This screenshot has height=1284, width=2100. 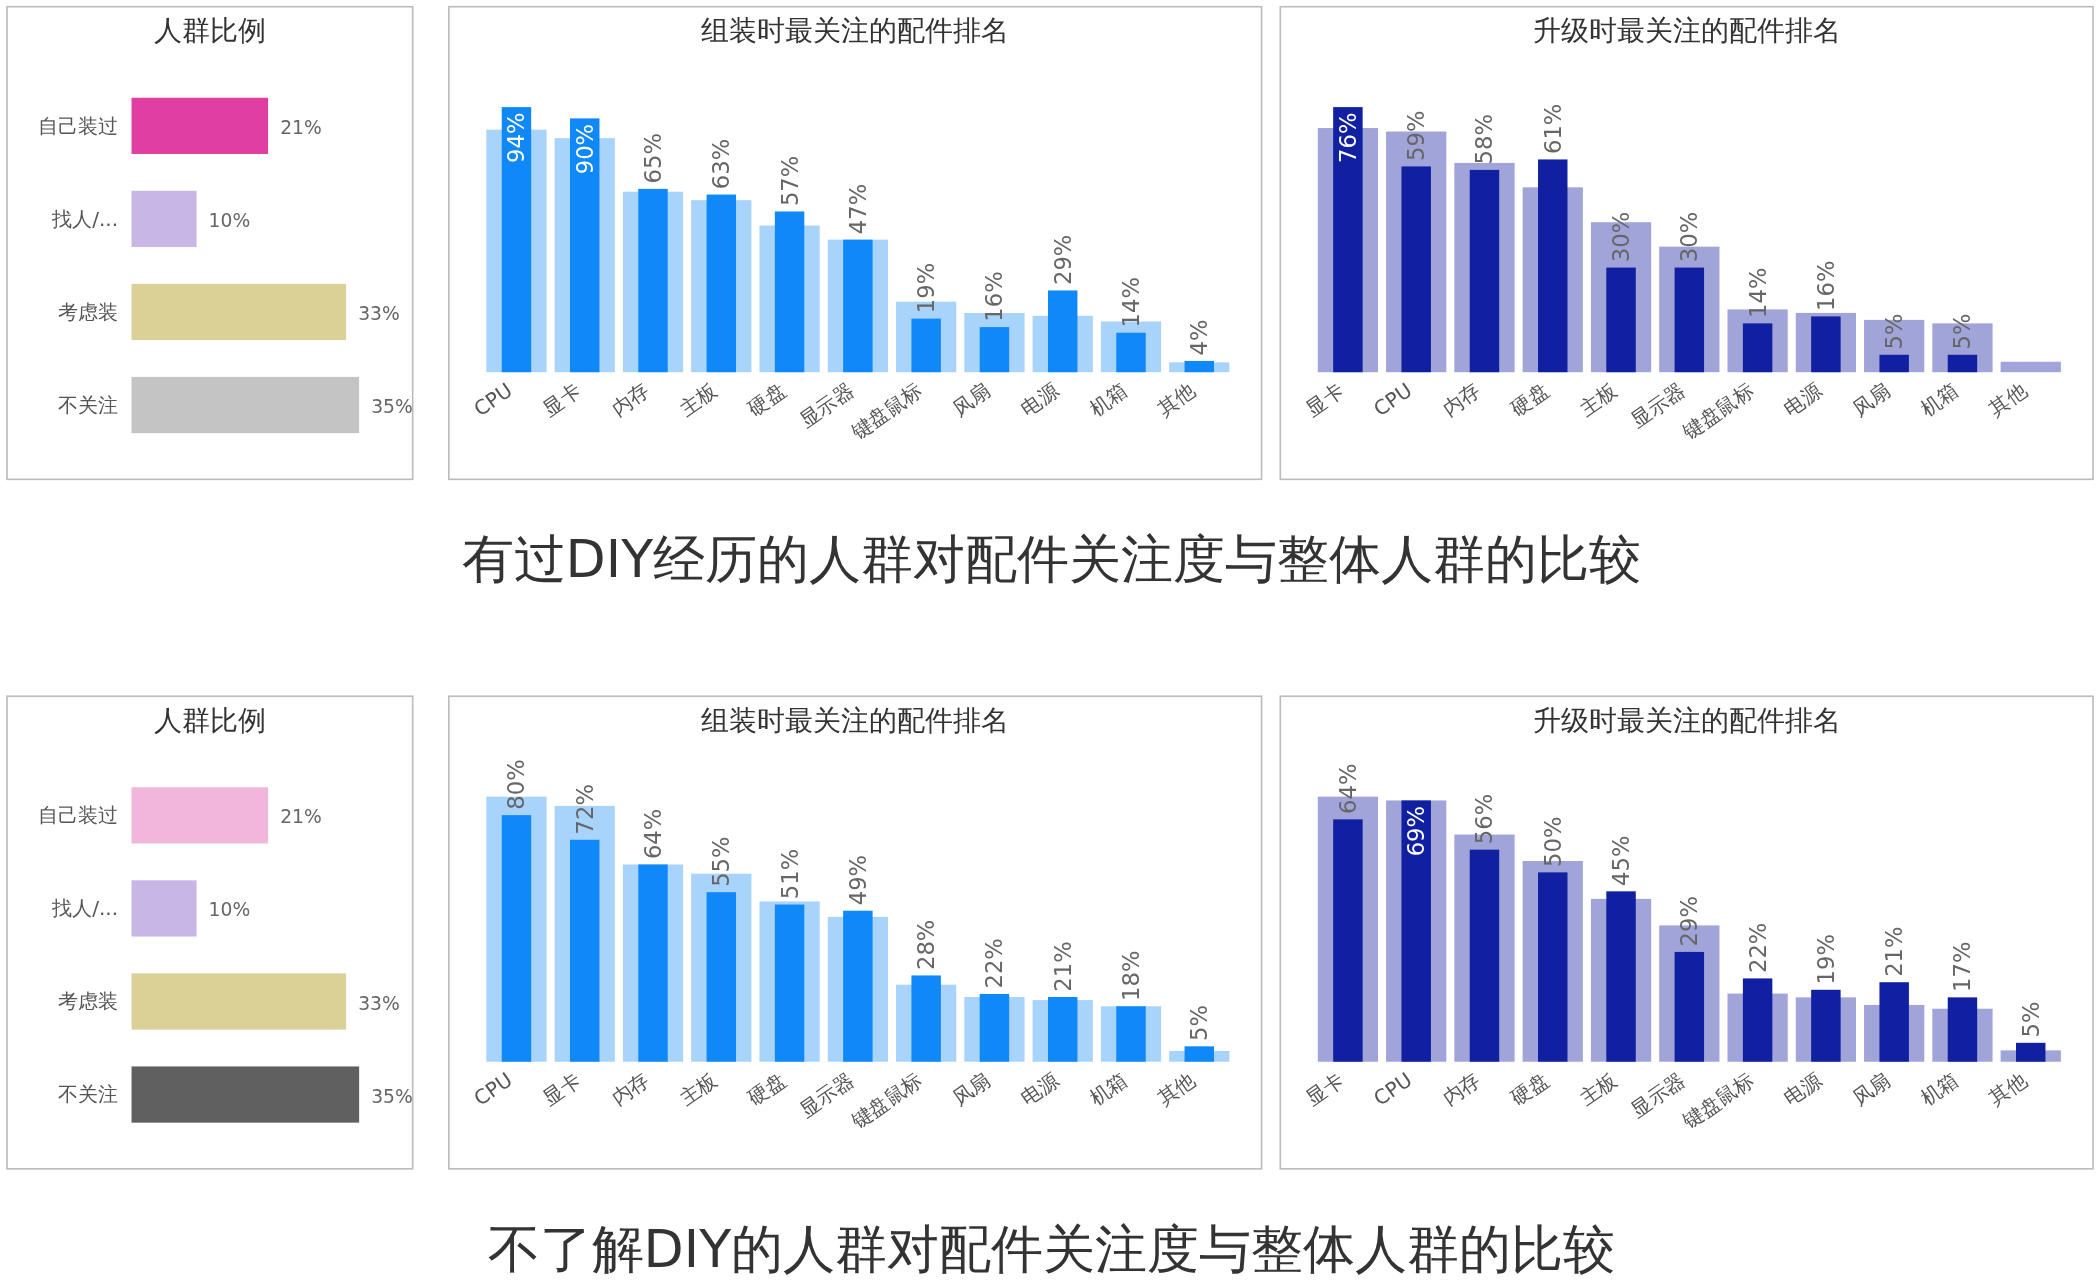 I want to click on text: 不了解DIY的人群对配件关注度与整体人群的比较, so click(x=1051, y=1248).